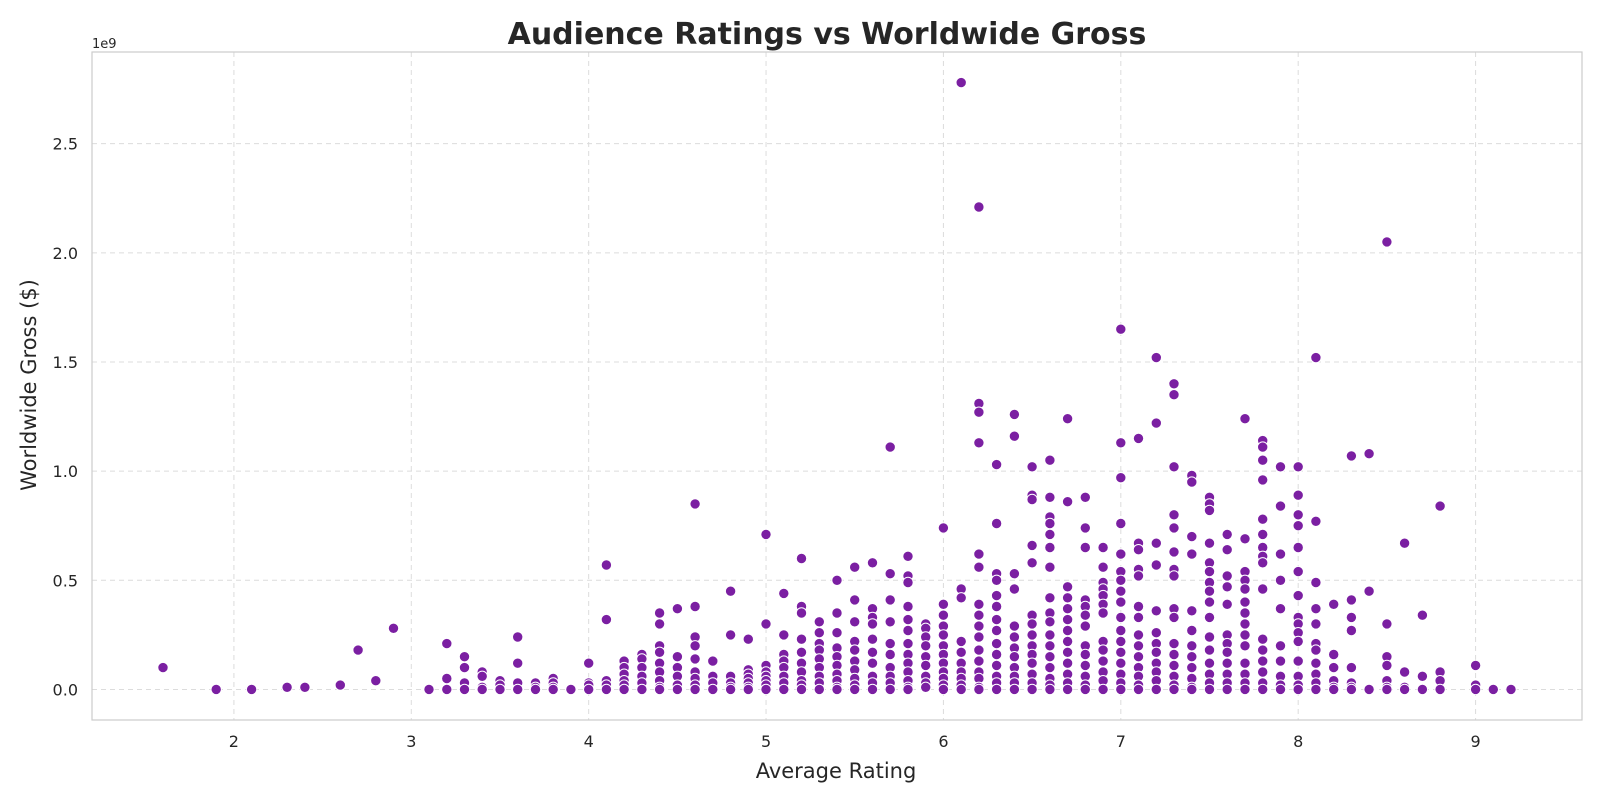 The height and width of the screenshot is (800, 1600). Describe the element at coordinates (65, 253) in the screenshot. I see `y-tick-label: 2.0` at that location.